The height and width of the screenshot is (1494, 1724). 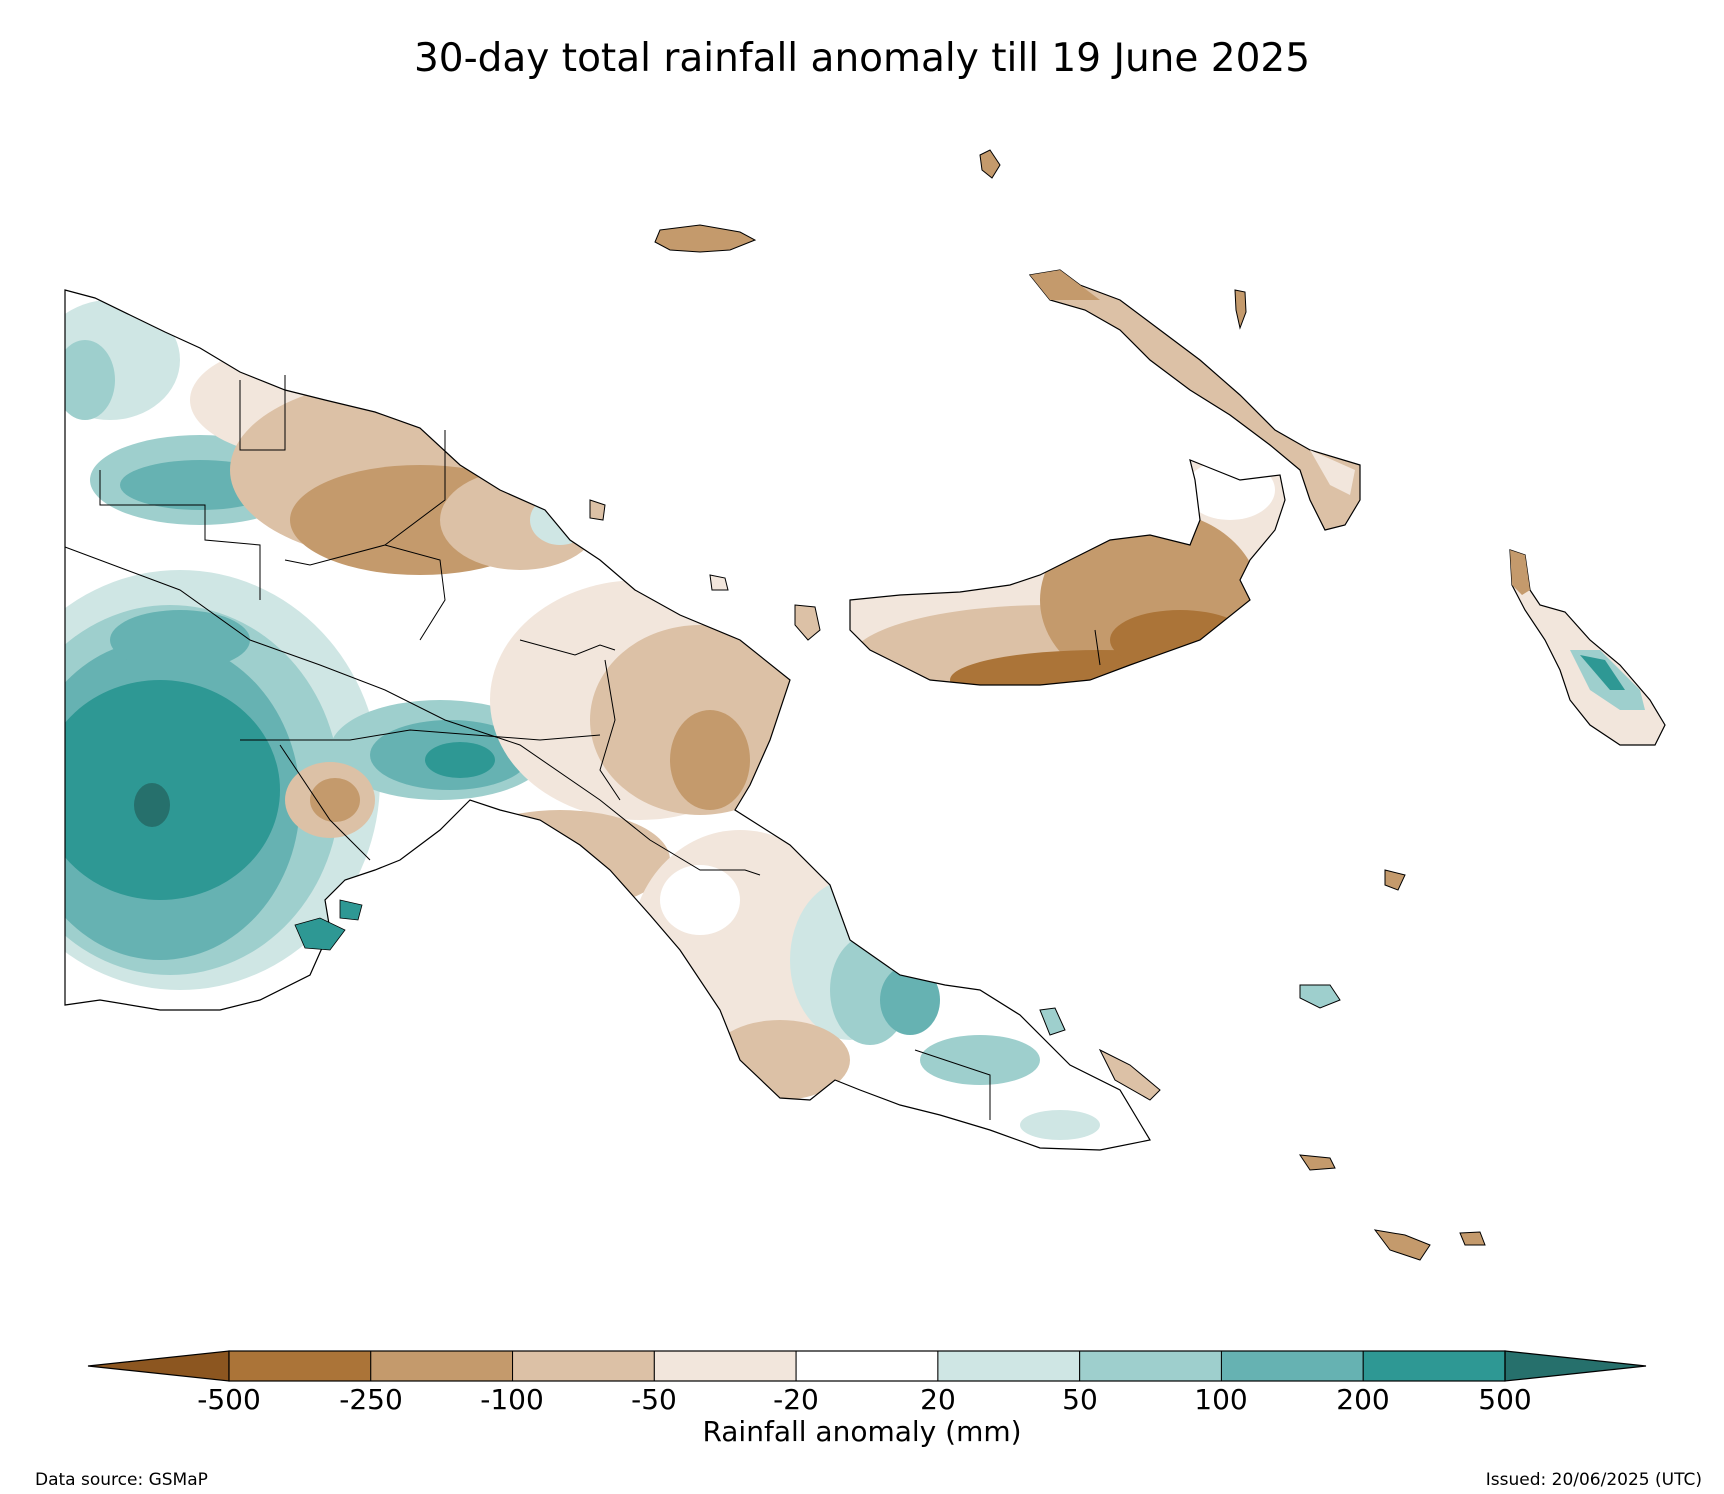 I want to click on colorbar-extend-high, so click(x=1575, y=1366).